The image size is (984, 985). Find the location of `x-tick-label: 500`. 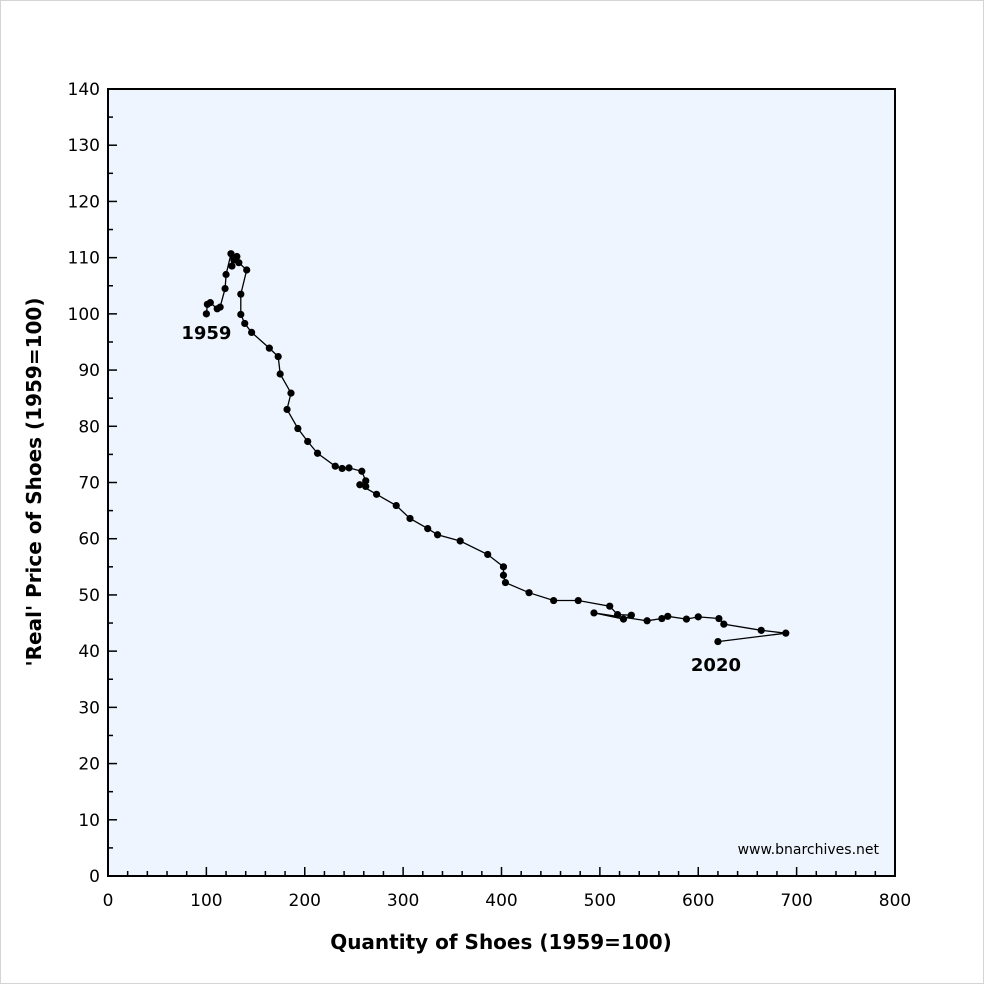

x-tick-label: 500 is located at coordinates (600, 901).